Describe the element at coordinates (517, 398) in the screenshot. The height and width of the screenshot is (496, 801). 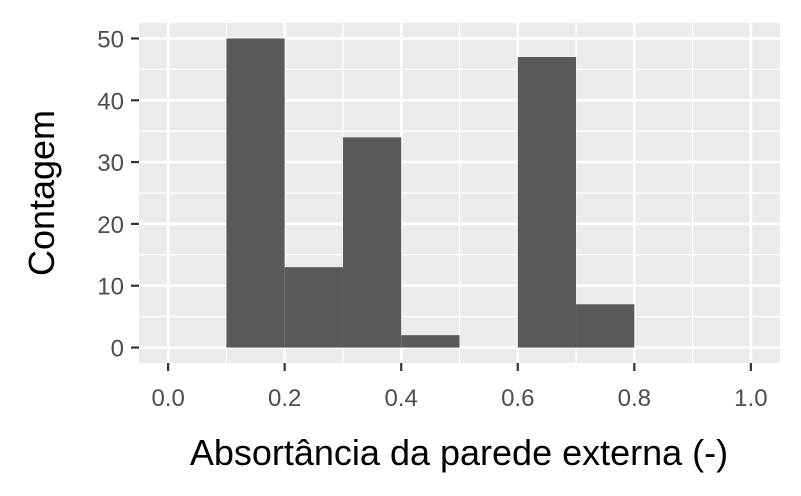
I see `x-tick-label: 0.6` at that location.